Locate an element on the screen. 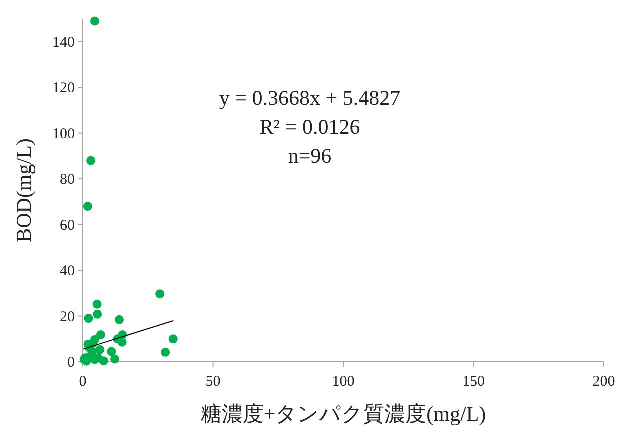 This screenshot has width=620, height=427. annotation: n=96 is located at coordinates (310, 156).